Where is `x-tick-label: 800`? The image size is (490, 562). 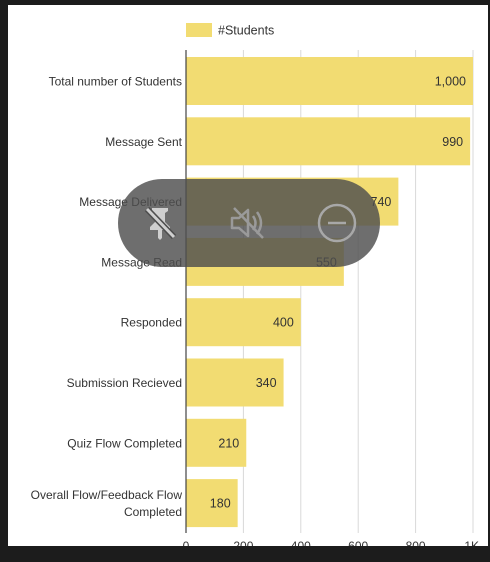
x-tick-label: 800 is located at coordinates (416, 542).